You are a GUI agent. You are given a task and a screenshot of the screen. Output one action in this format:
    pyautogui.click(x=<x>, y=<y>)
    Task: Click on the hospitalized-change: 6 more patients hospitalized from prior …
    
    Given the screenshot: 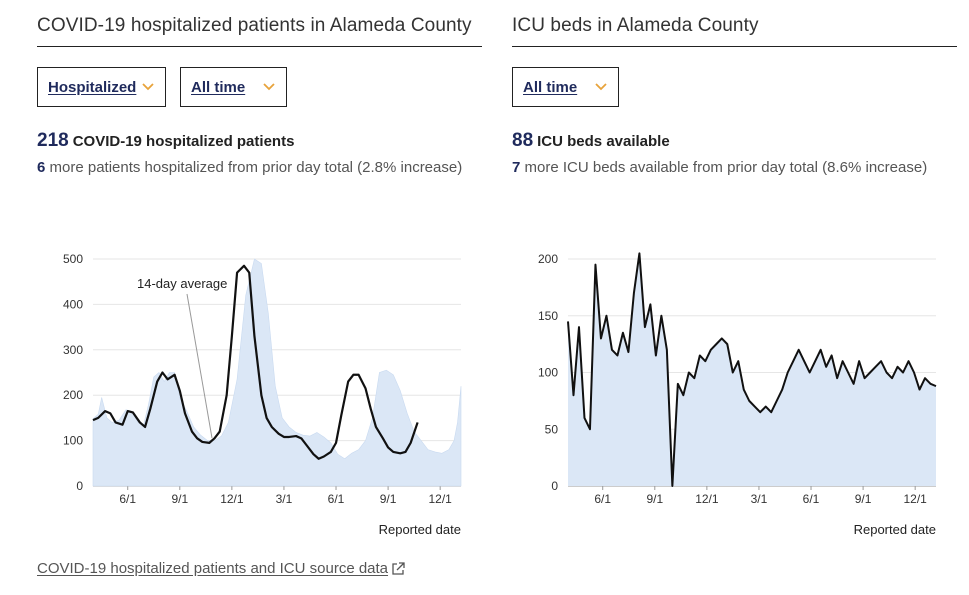 What is the action you would take?
    pyautogui.click(x=249, y=167)
    